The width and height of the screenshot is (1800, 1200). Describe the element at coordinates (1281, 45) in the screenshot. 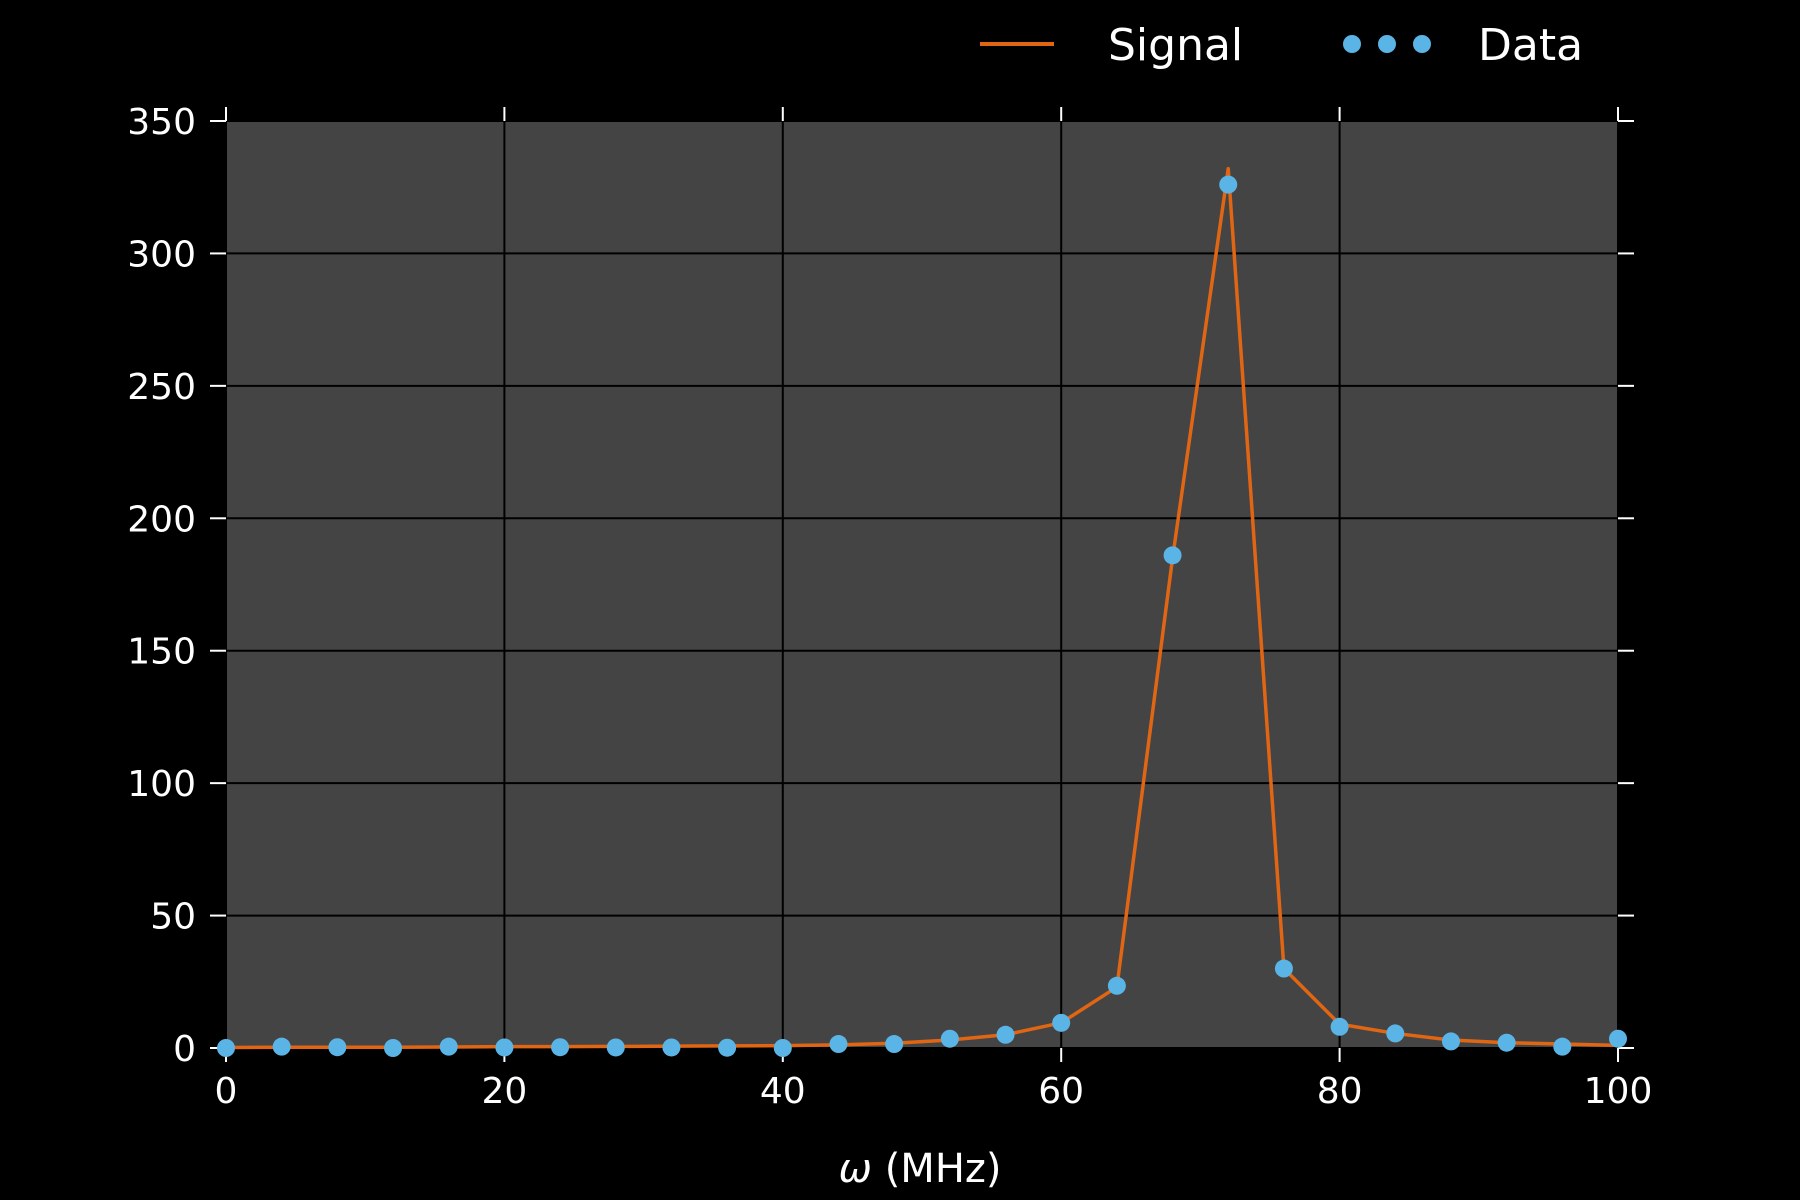

I see `legend: Signal Data` at that location.